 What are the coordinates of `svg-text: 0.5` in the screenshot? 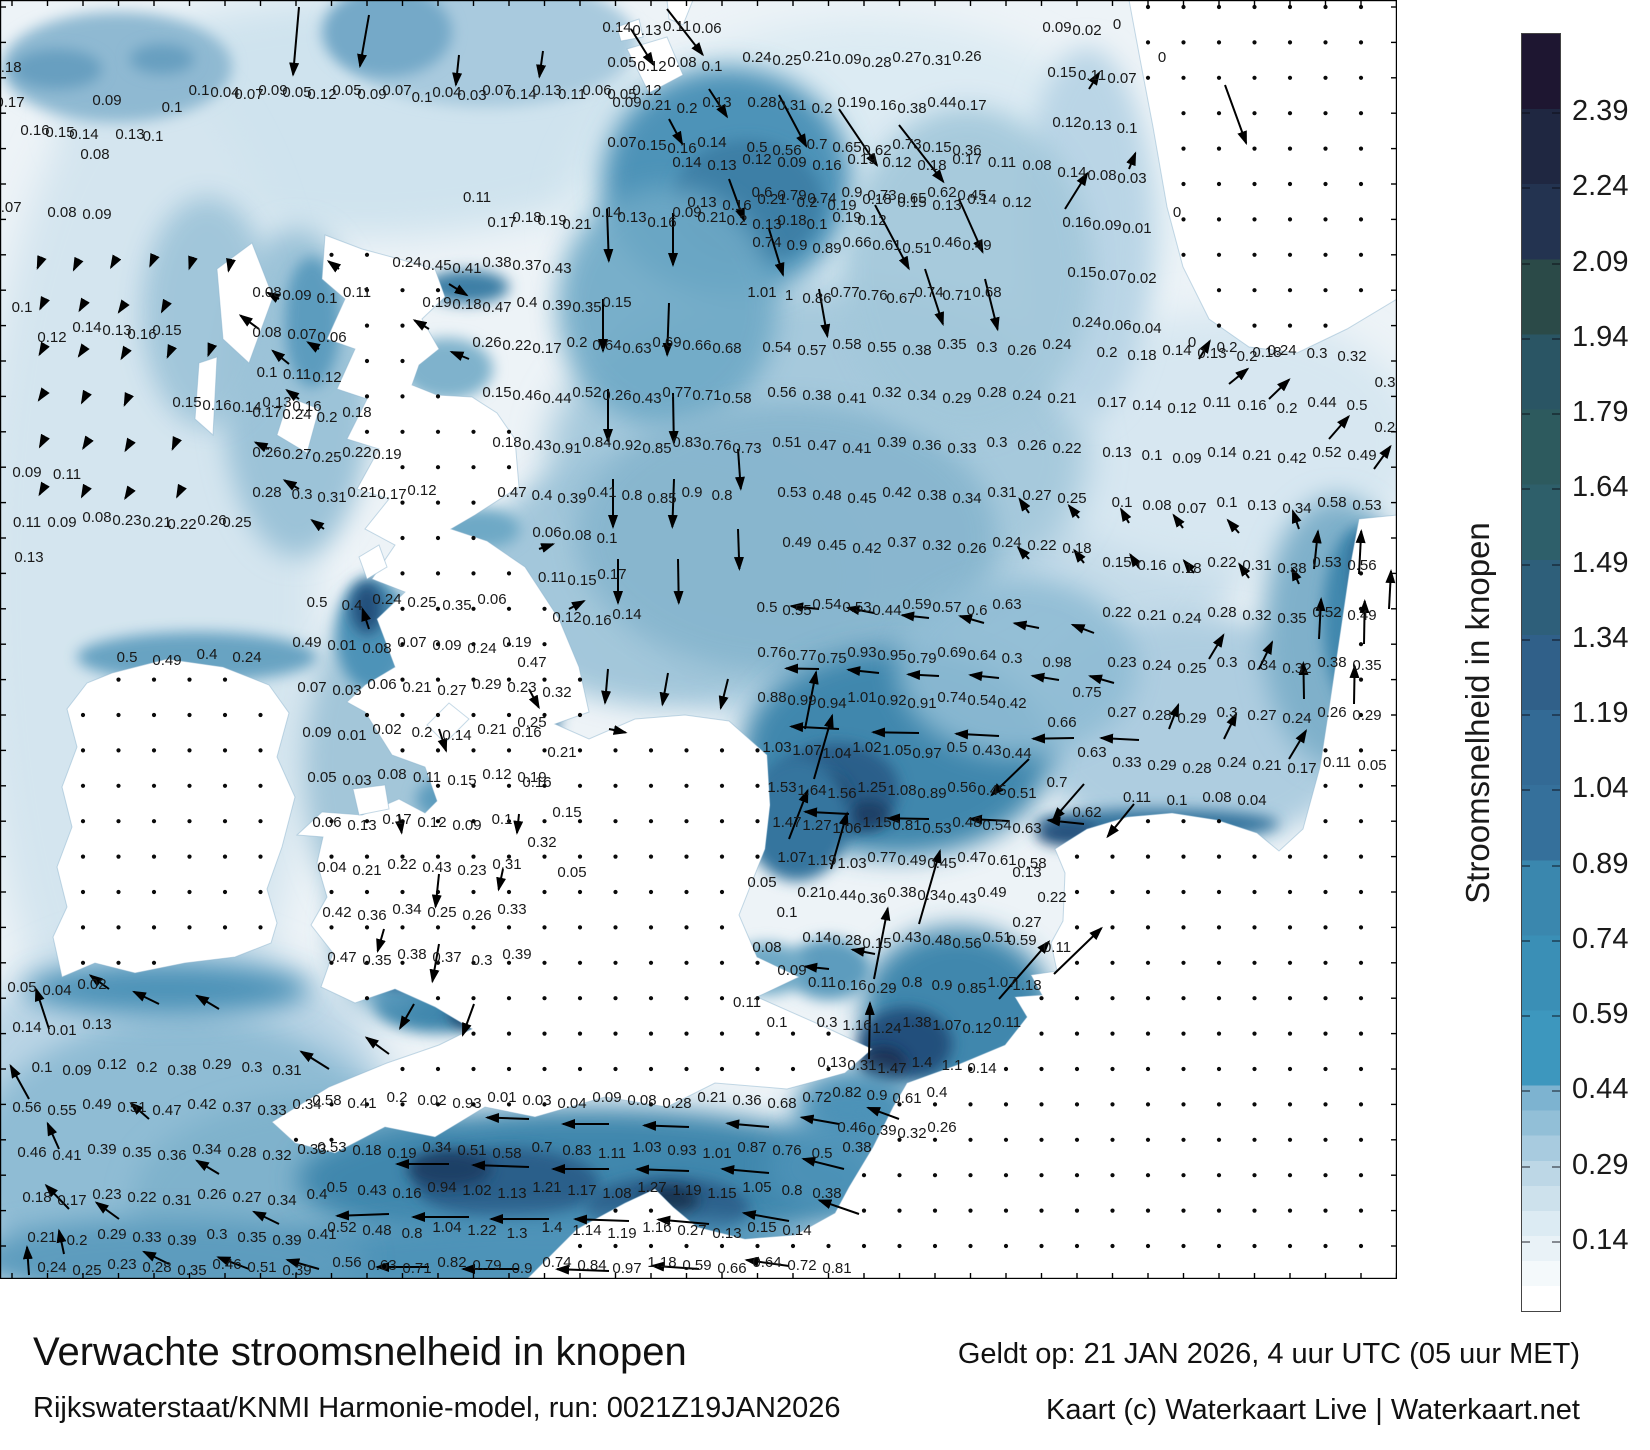 It's located at (757, 147).